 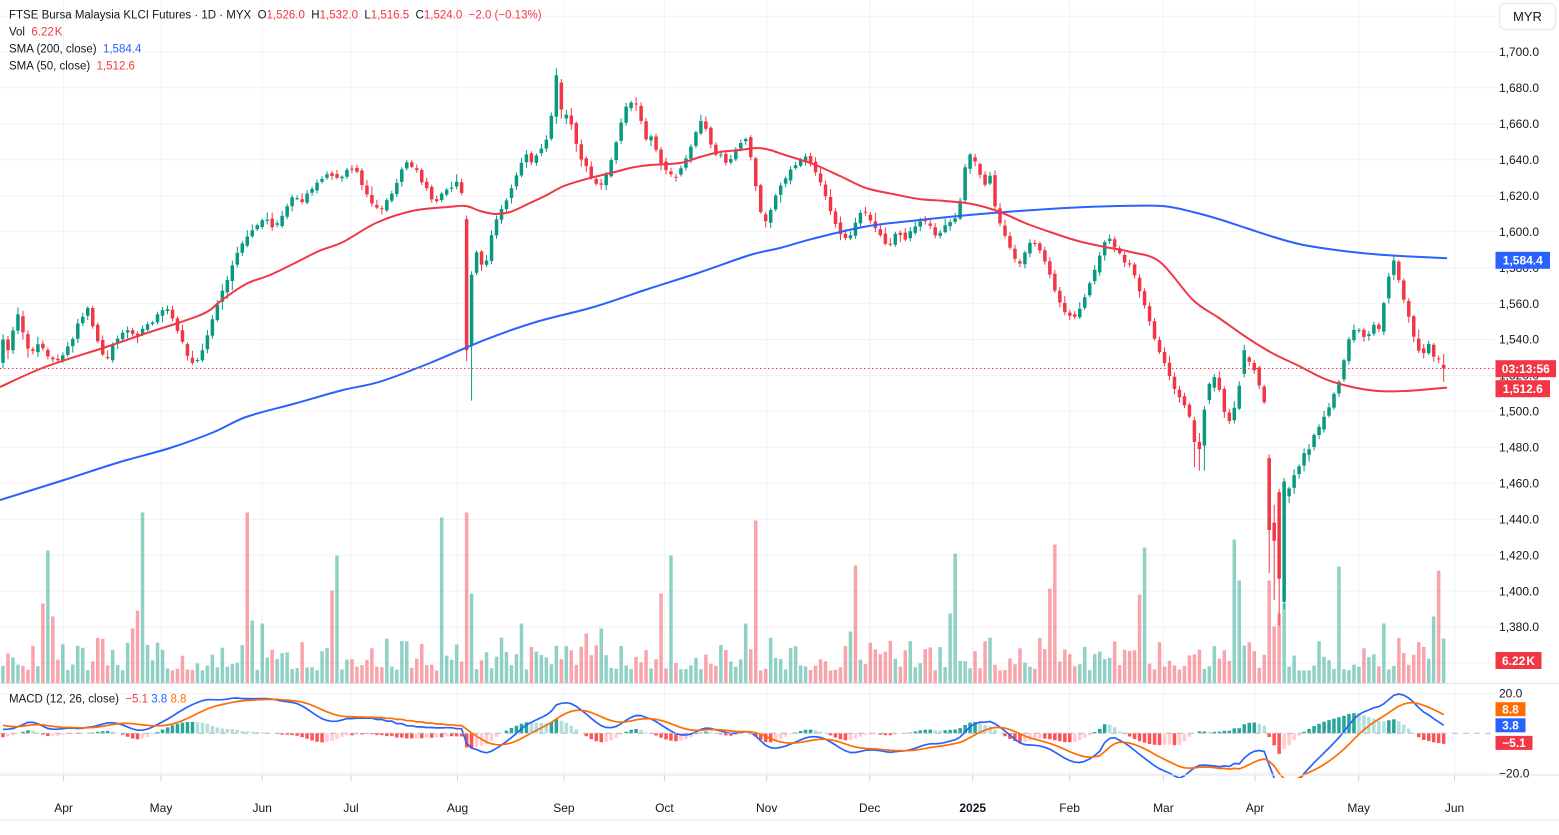 I want to click on svg-text: Dec, so click(x=869, y=808).